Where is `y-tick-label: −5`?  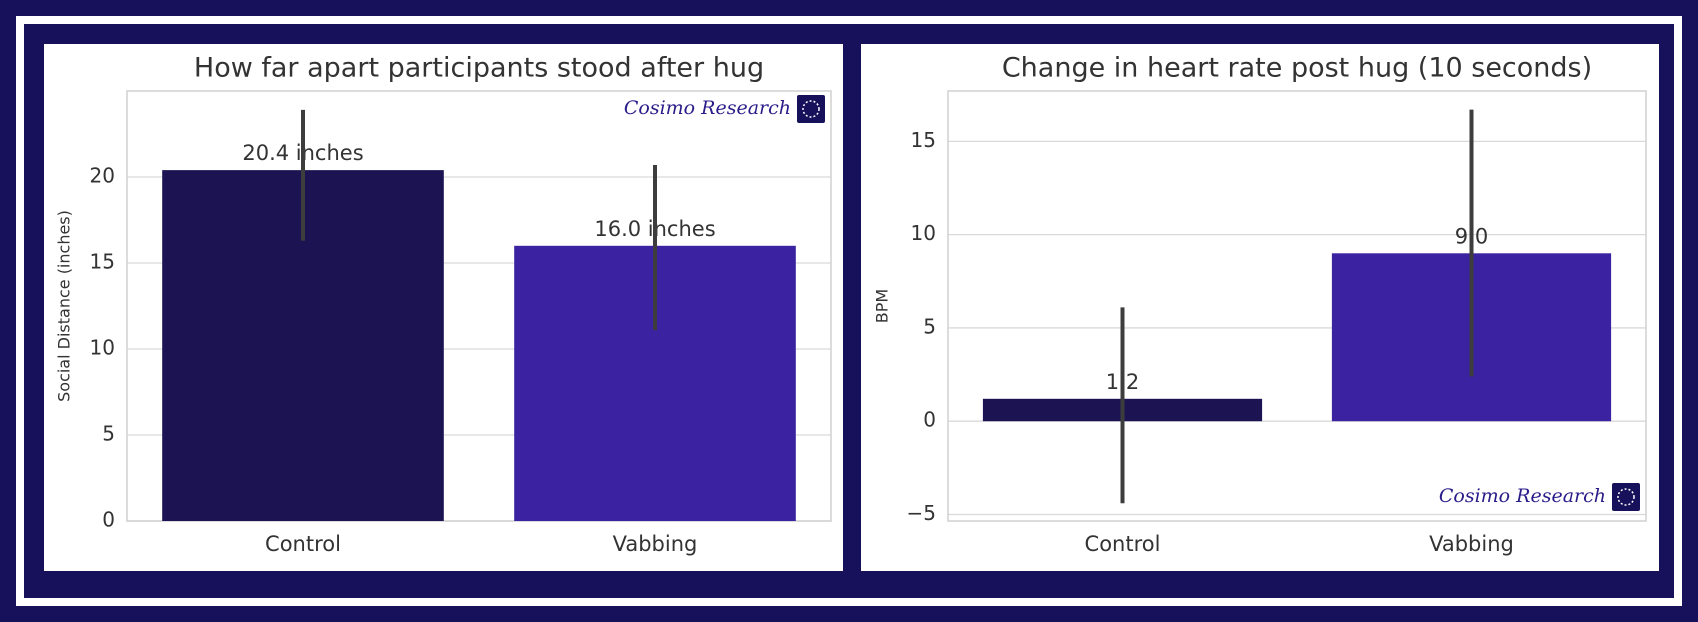
y-tick-label: −5 is located at coordinates (921, 513).